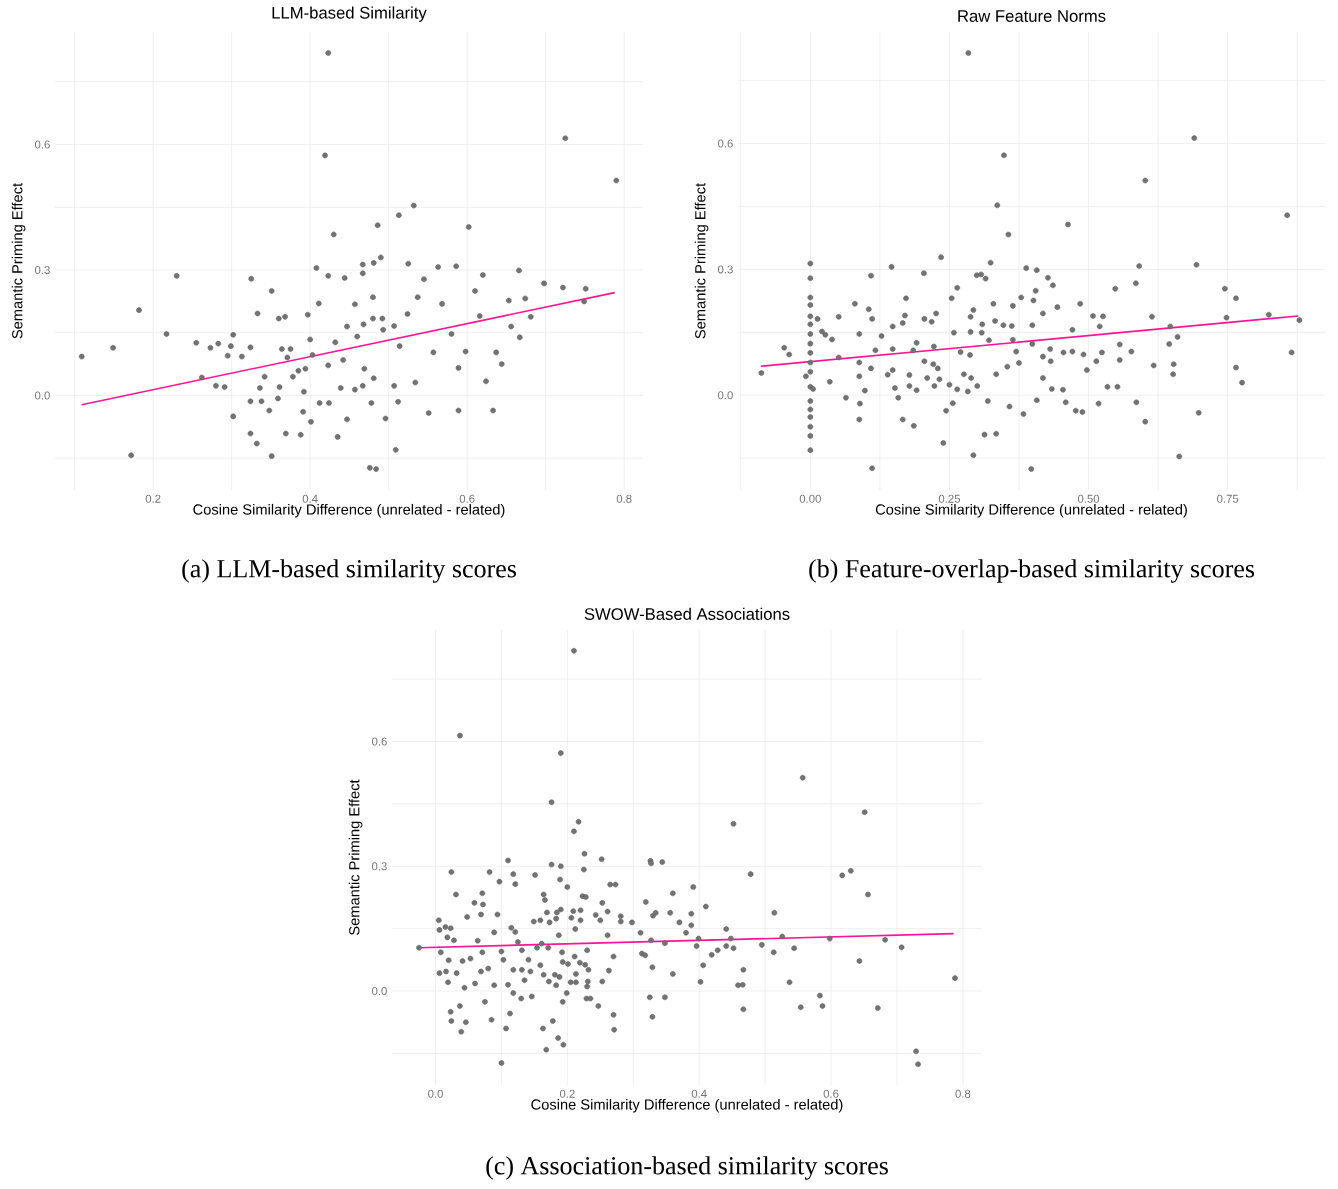 This screenshot has width=1338, height=1189. Describe the element at coordinates (435, 1093) in the screenshot. I see `x-tick-label: 0.0` at that location.